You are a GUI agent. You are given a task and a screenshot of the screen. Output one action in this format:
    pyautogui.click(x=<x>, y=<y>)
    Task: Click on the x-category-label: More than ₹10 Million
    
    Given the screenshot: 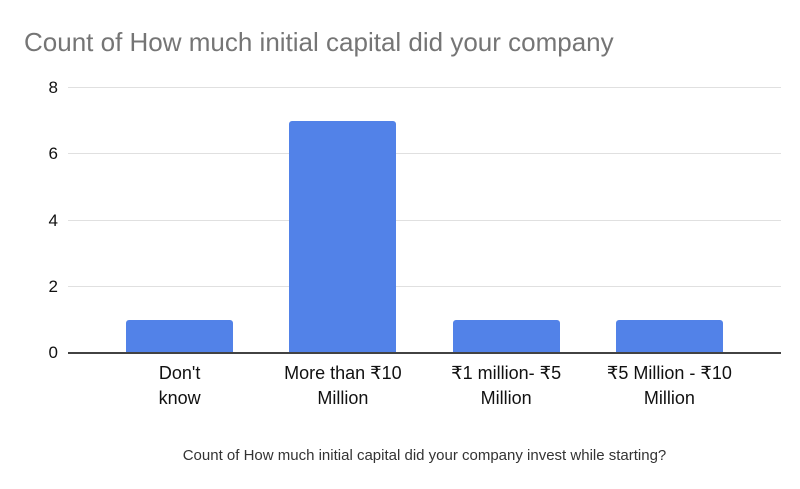 What is the action you would take?
    pyautogui.click(x=343, y=385)
    